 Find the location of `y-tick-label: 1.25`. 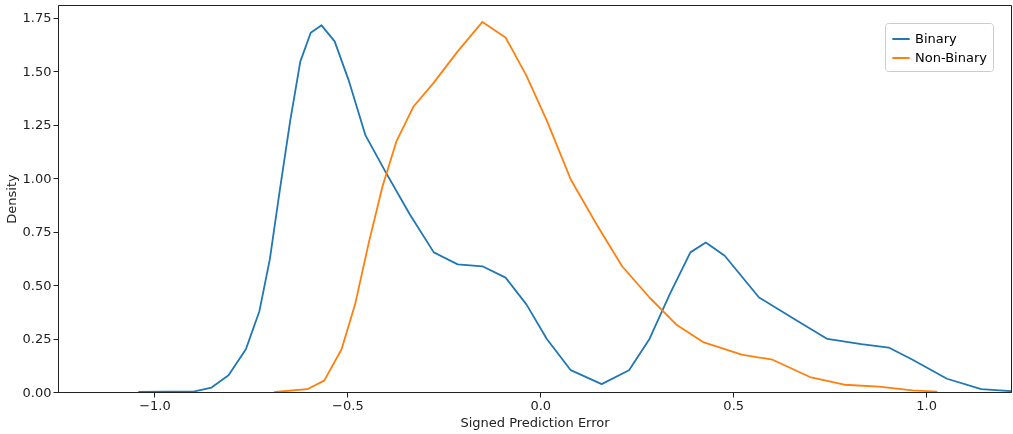

y-tick-label: 1.25 is located at coordinates (37, 125).